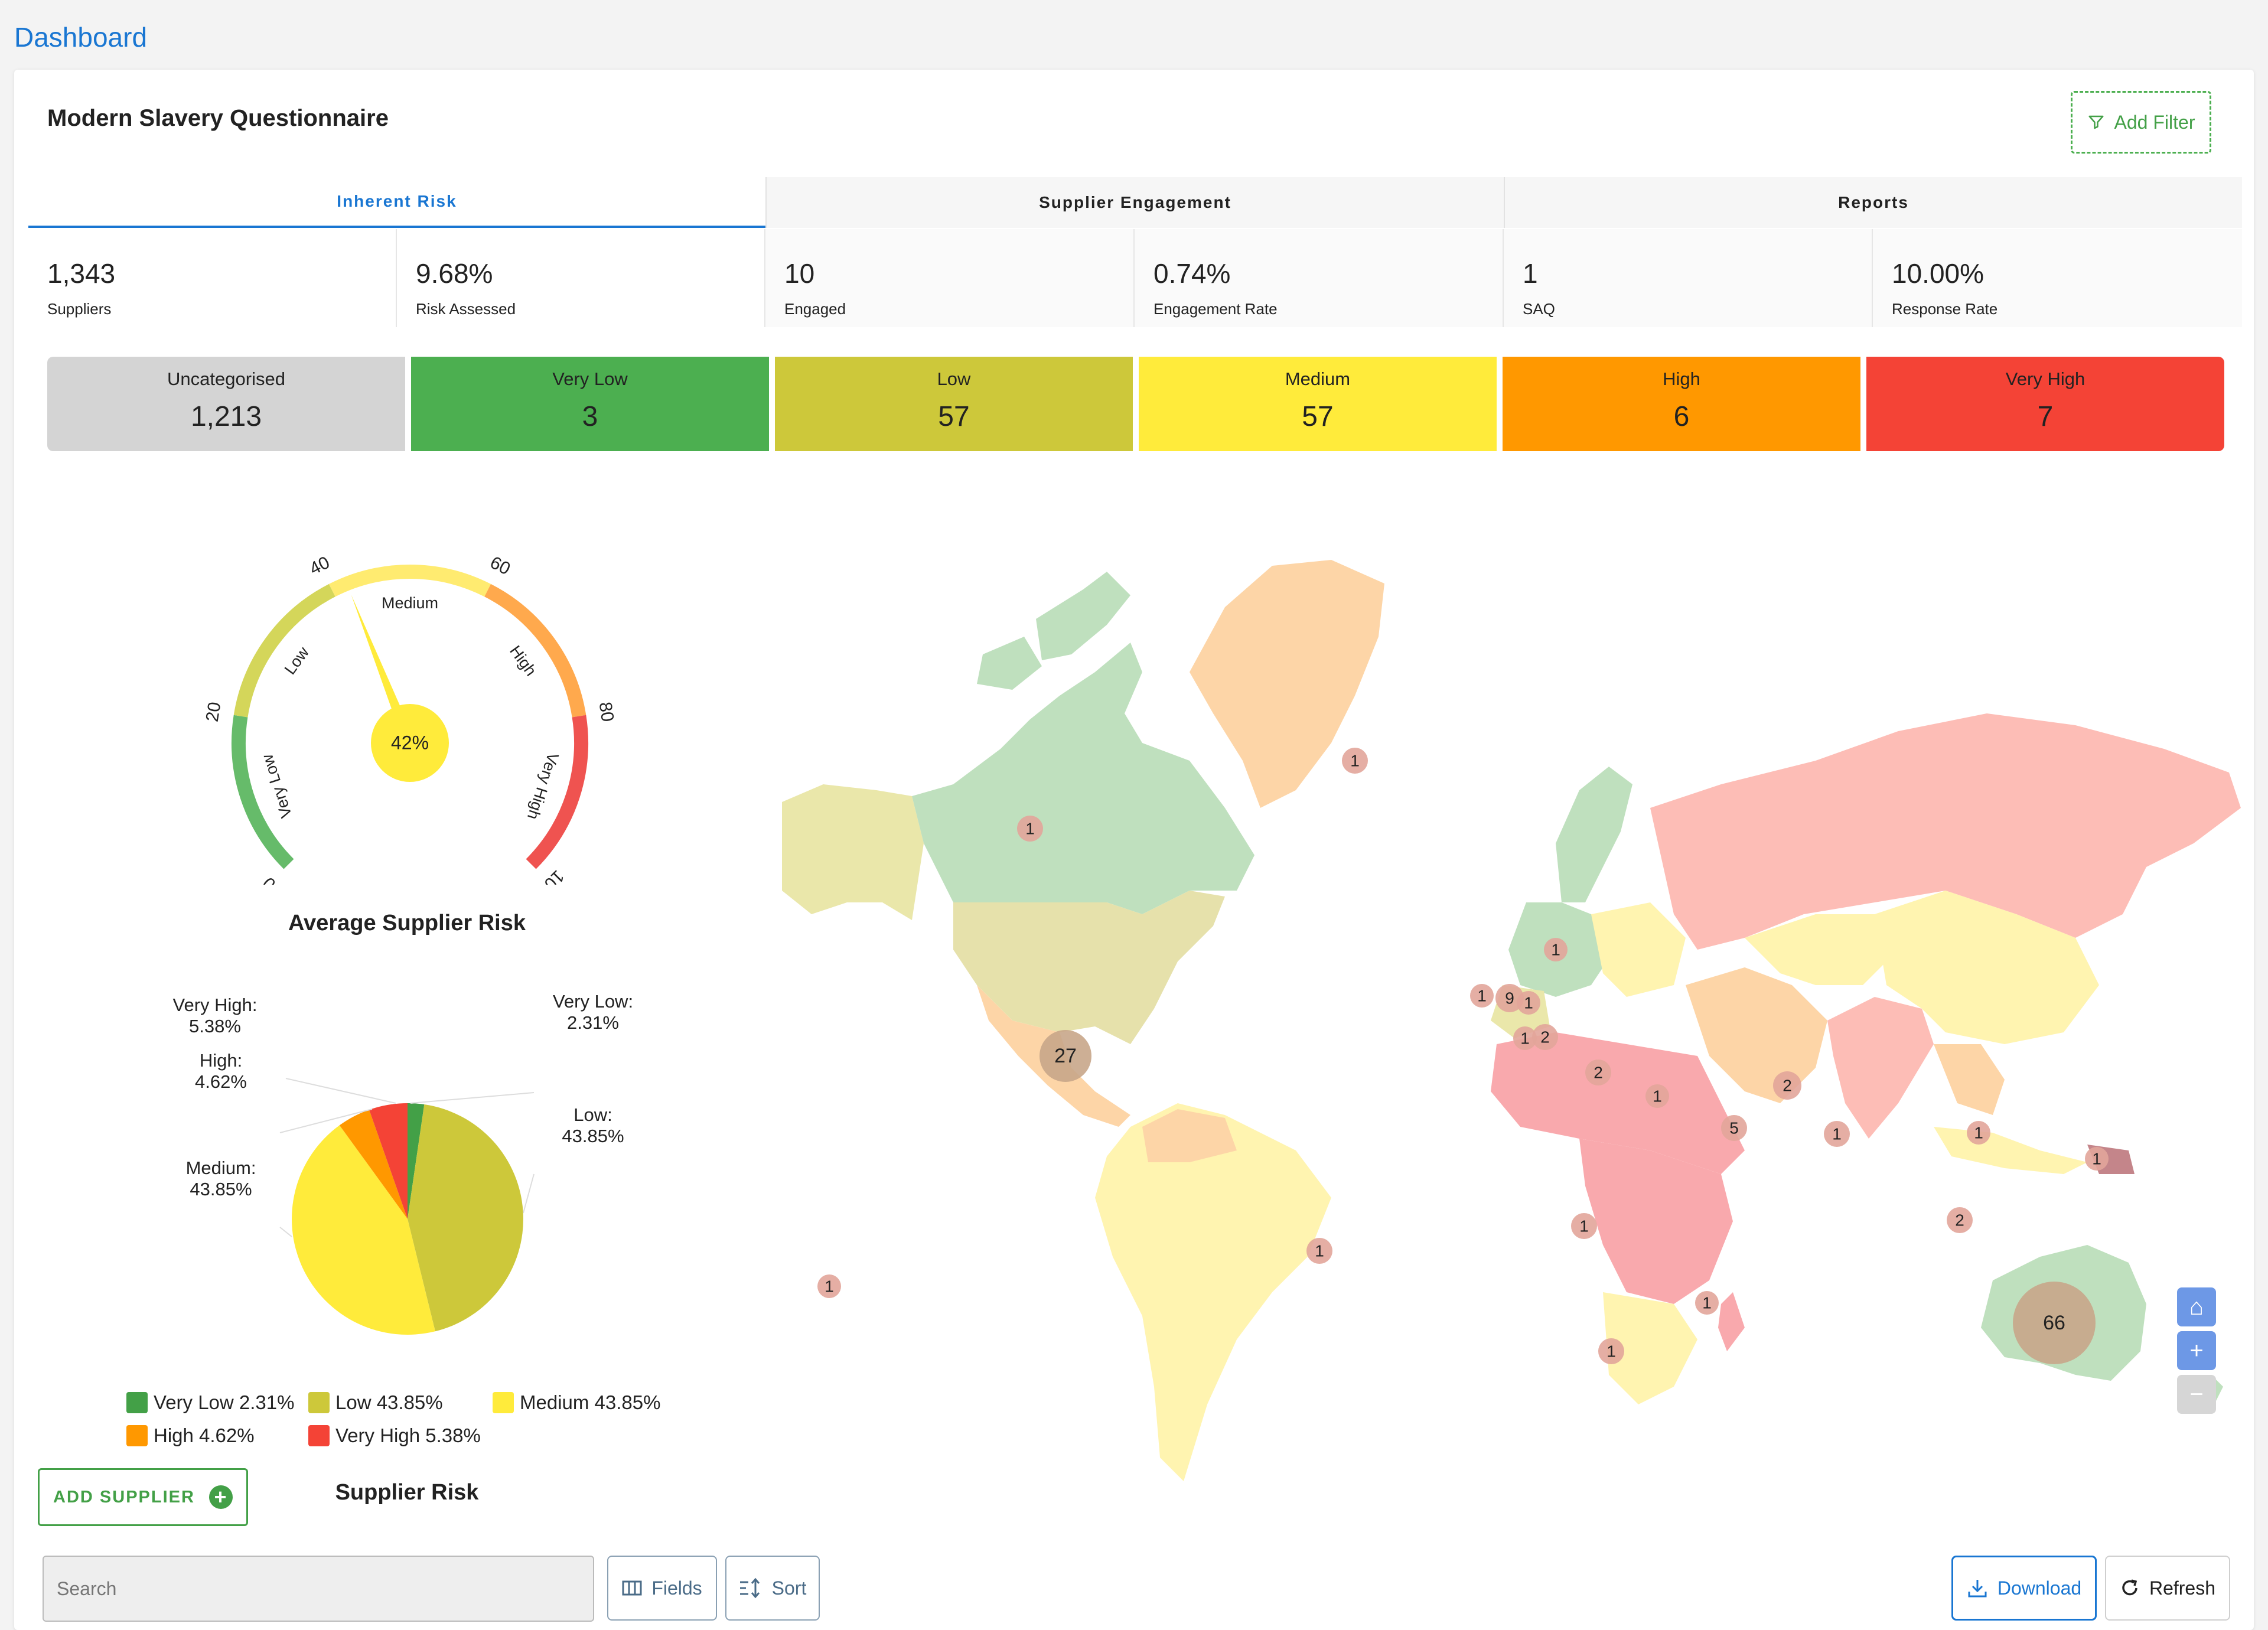 The width and height of the screenshot is (2268, 1630). I want to click on legend-item-very-low: Very Low 2.31%, so click(210, 1402).